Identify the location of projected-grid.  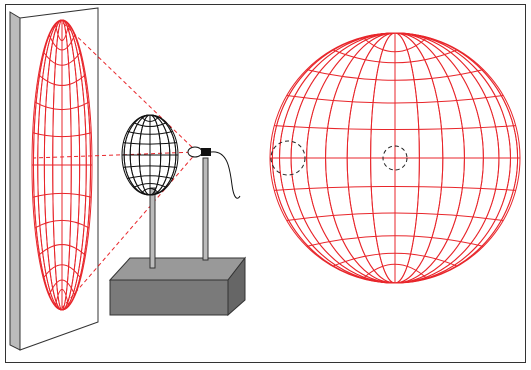
(62, 165).